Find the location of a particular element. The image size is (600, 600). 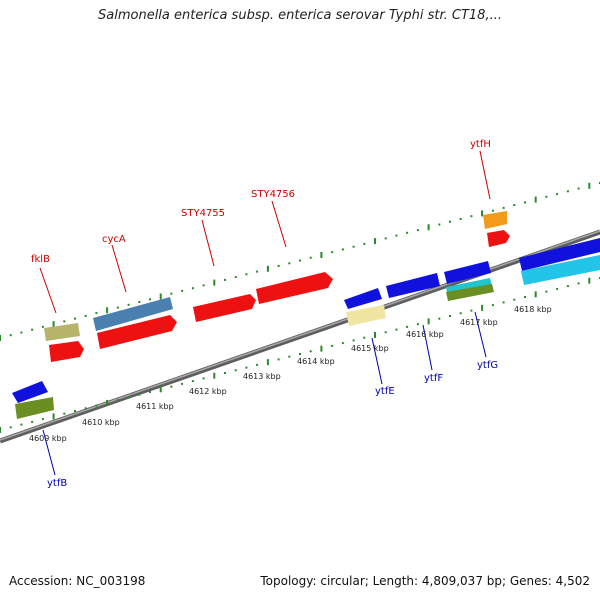

gene-fklB-lower is located at coordinates (66, 351).